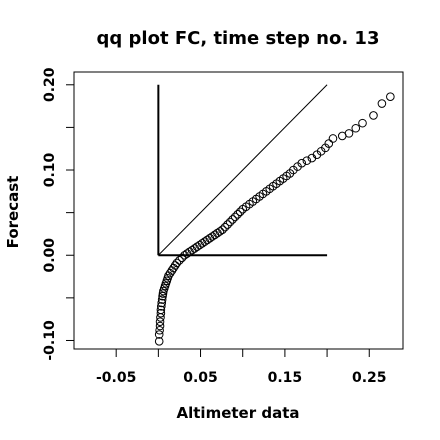 The image size is (440, 440). I want to click on x-axis-label: Altimeter data, so click(238, 413).